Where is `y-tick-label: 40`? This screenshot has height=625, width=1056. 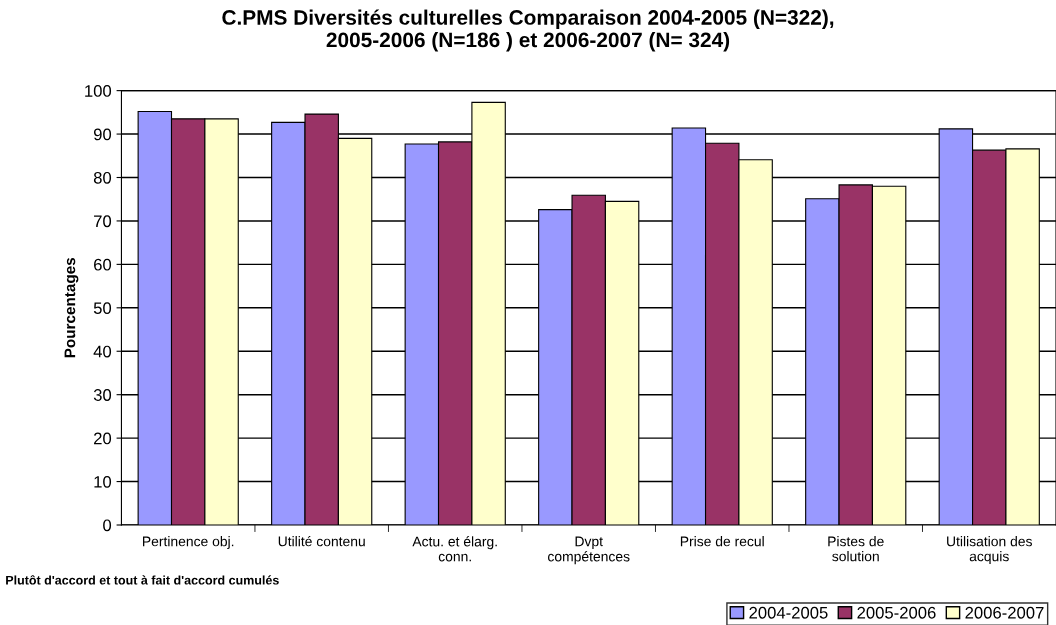 y-tick-label: 40 is located at coordinates (102, 351).